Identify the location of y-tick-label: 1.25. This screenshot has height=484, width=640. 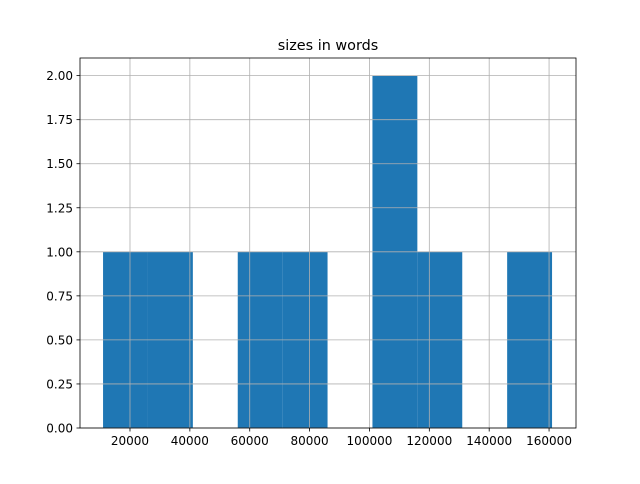
(59, 208).